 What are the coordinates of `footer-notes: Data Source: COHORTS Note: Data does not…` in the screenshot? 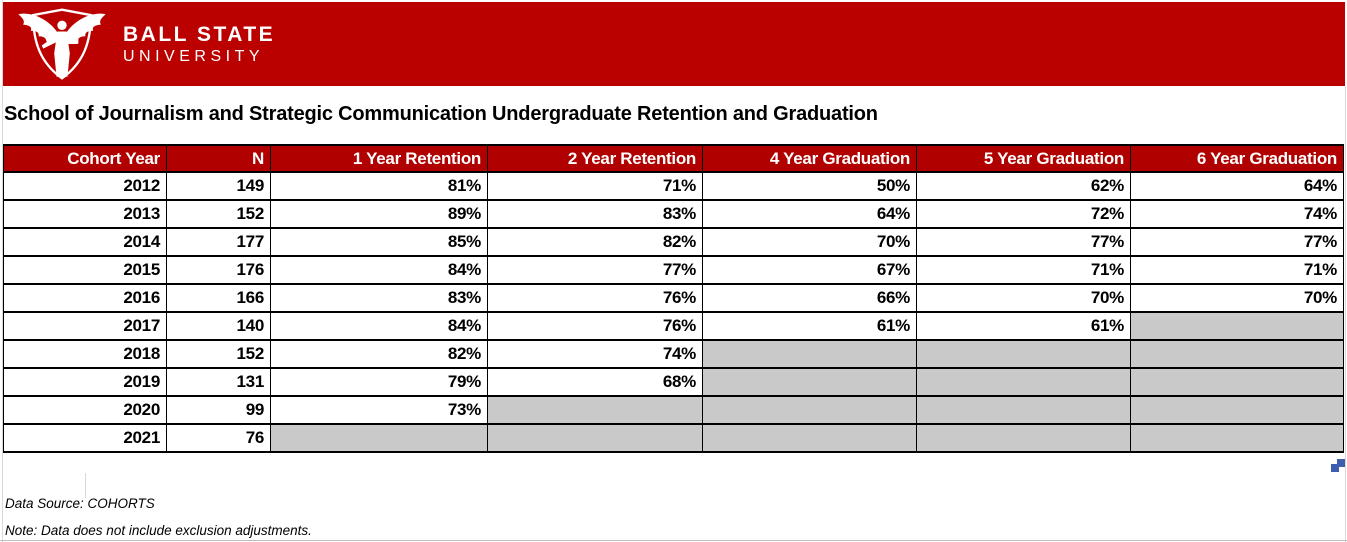 It's located at (158, 516).